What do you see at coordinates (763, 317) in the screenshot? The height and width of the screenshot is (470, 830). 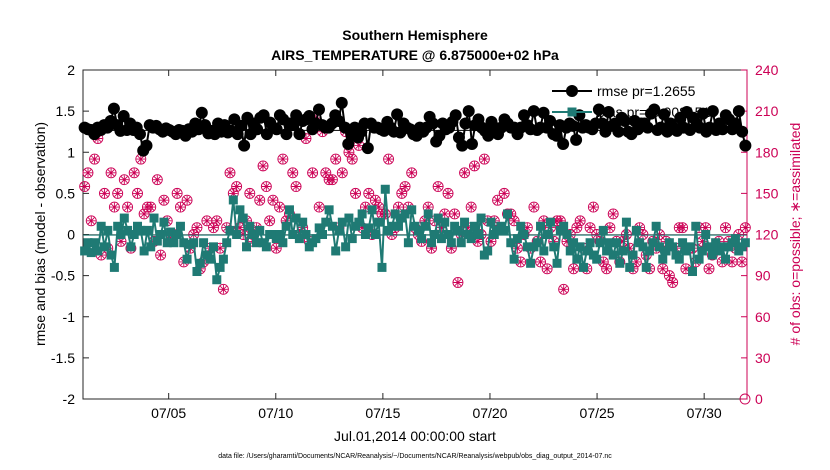 I see `y-right-tick-label: 60` at bounding box center [763, 317].